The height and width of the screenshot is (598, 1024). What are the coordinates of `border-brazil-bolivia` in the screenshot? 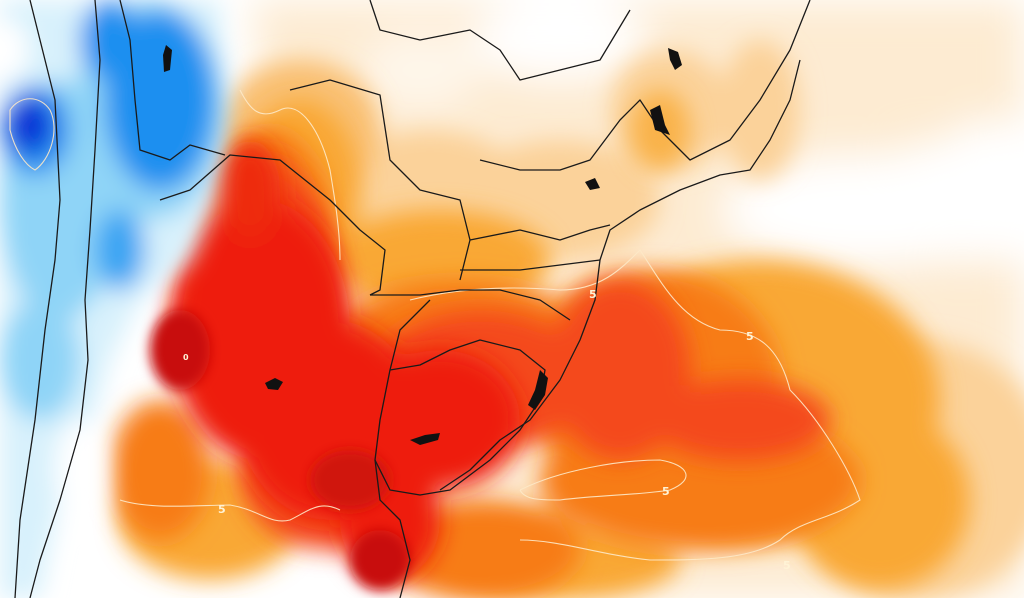 It's located at (380, 180).